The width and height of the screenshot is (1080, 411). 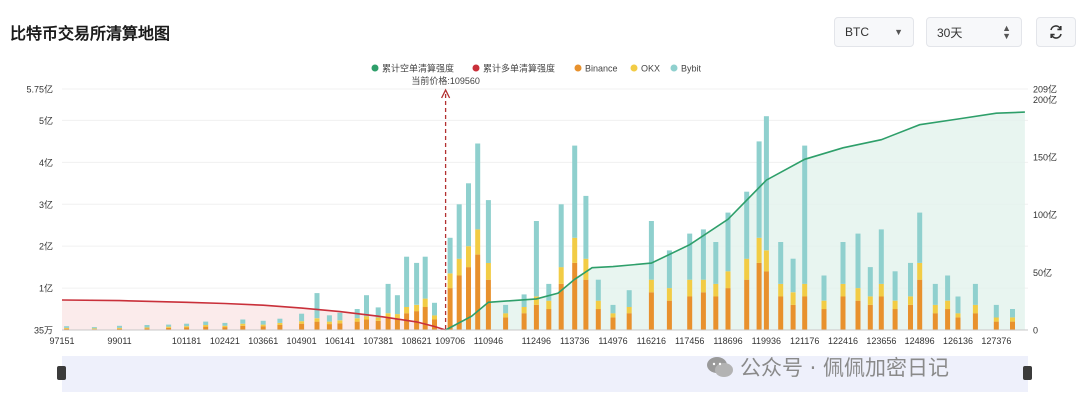 I want to click on coin-select-value: BTC, so click(x=857, y=32).